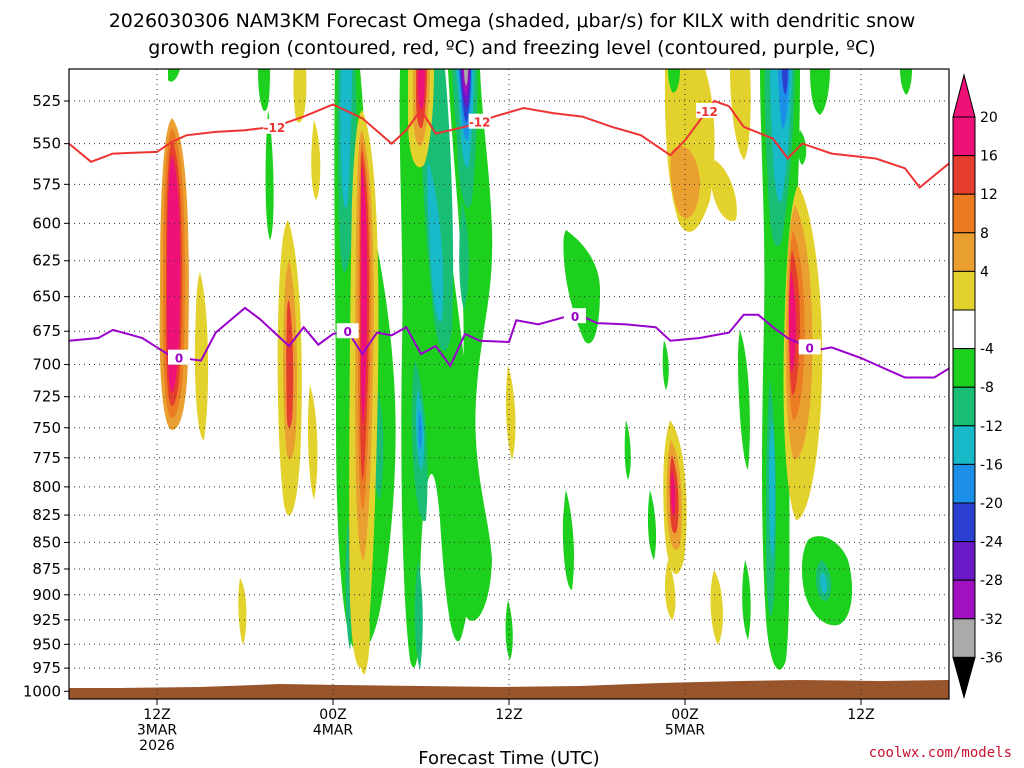 The height and width of the screenshot is (768, 1024). I want to click on y-tick-label: 600, so click(46, 223).